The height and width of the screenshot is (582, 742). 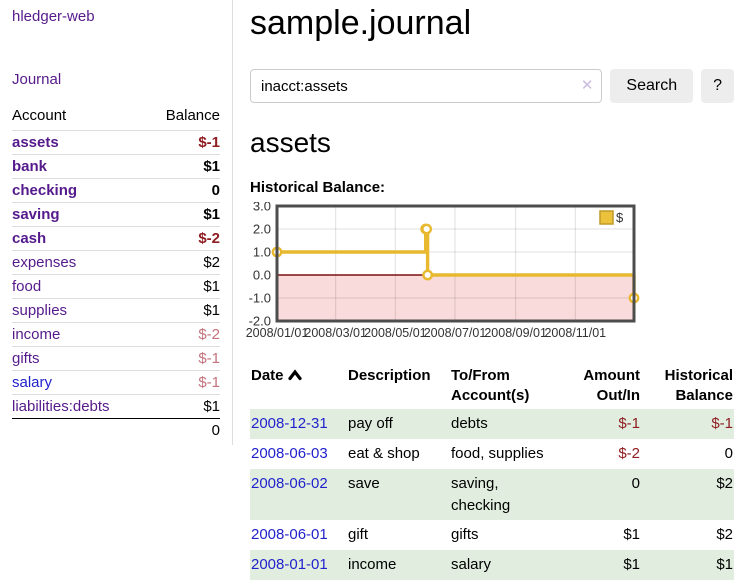 I want to click on search-form: ✕ Search ?, so click(x=492, y=86).